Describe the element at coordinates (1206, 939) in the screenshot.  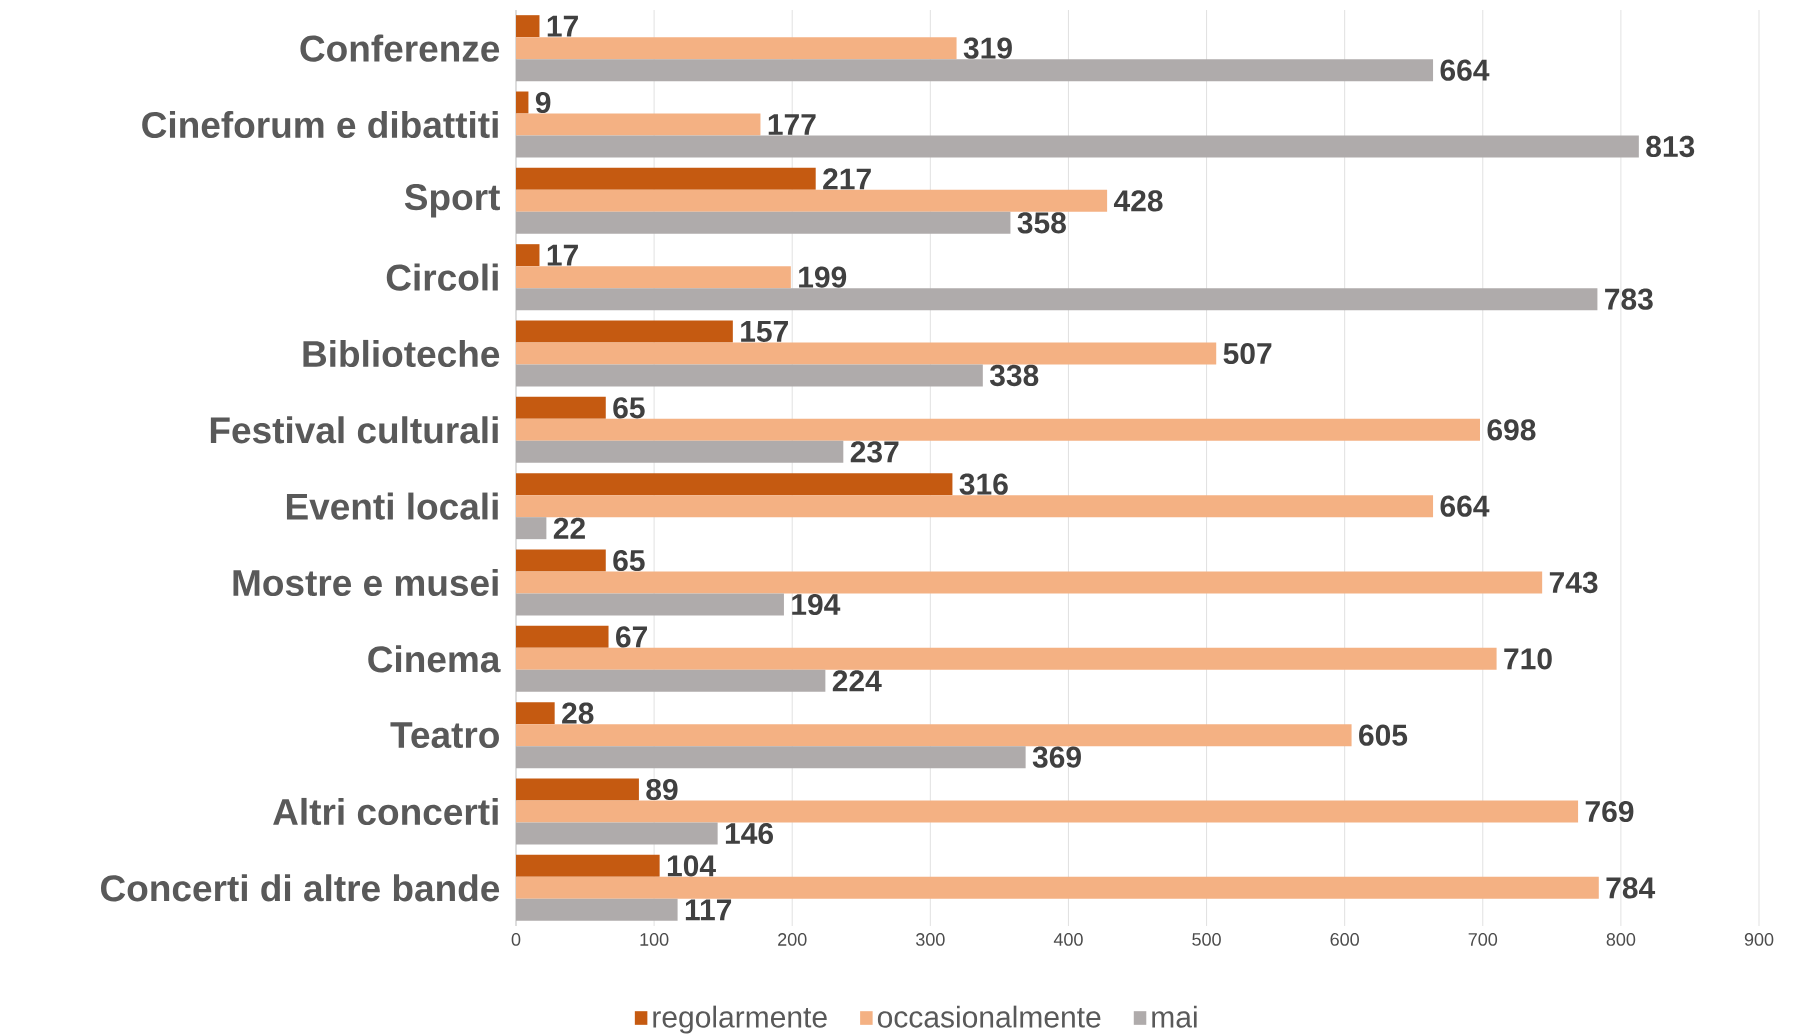
I see `x-tick-label: 500` at that location.